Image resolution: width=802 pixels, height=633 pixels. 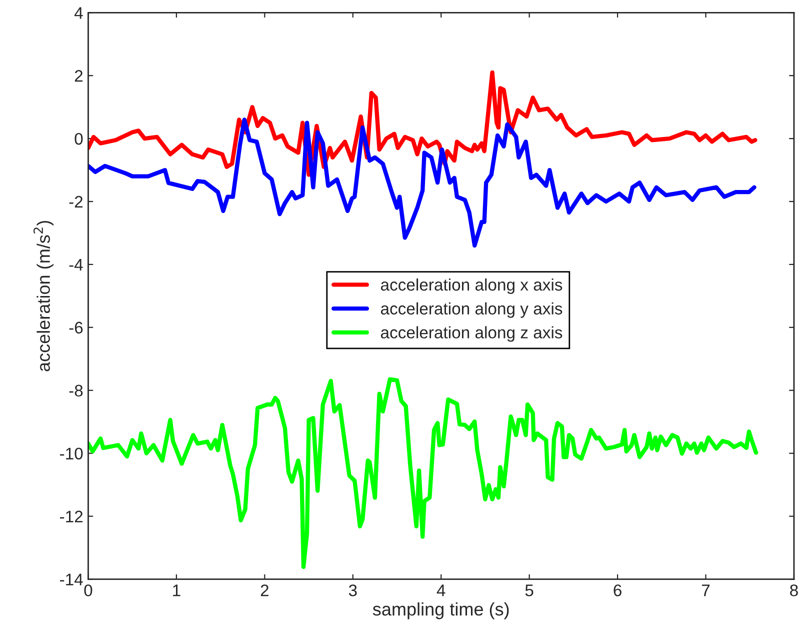 I want to click on x-tick-label: 4, so click(x=441, y=590).